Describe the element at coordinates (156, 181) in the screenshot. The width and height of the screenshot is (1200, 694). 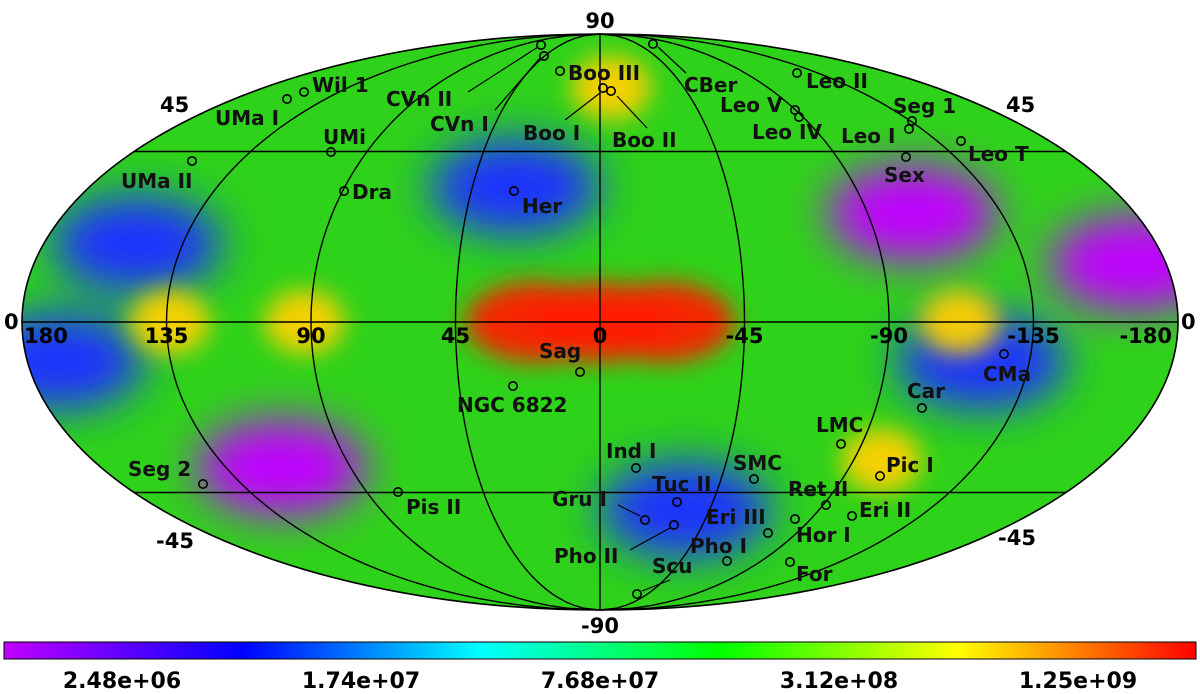
I see `label-uma-ii: UMa II` at that location.